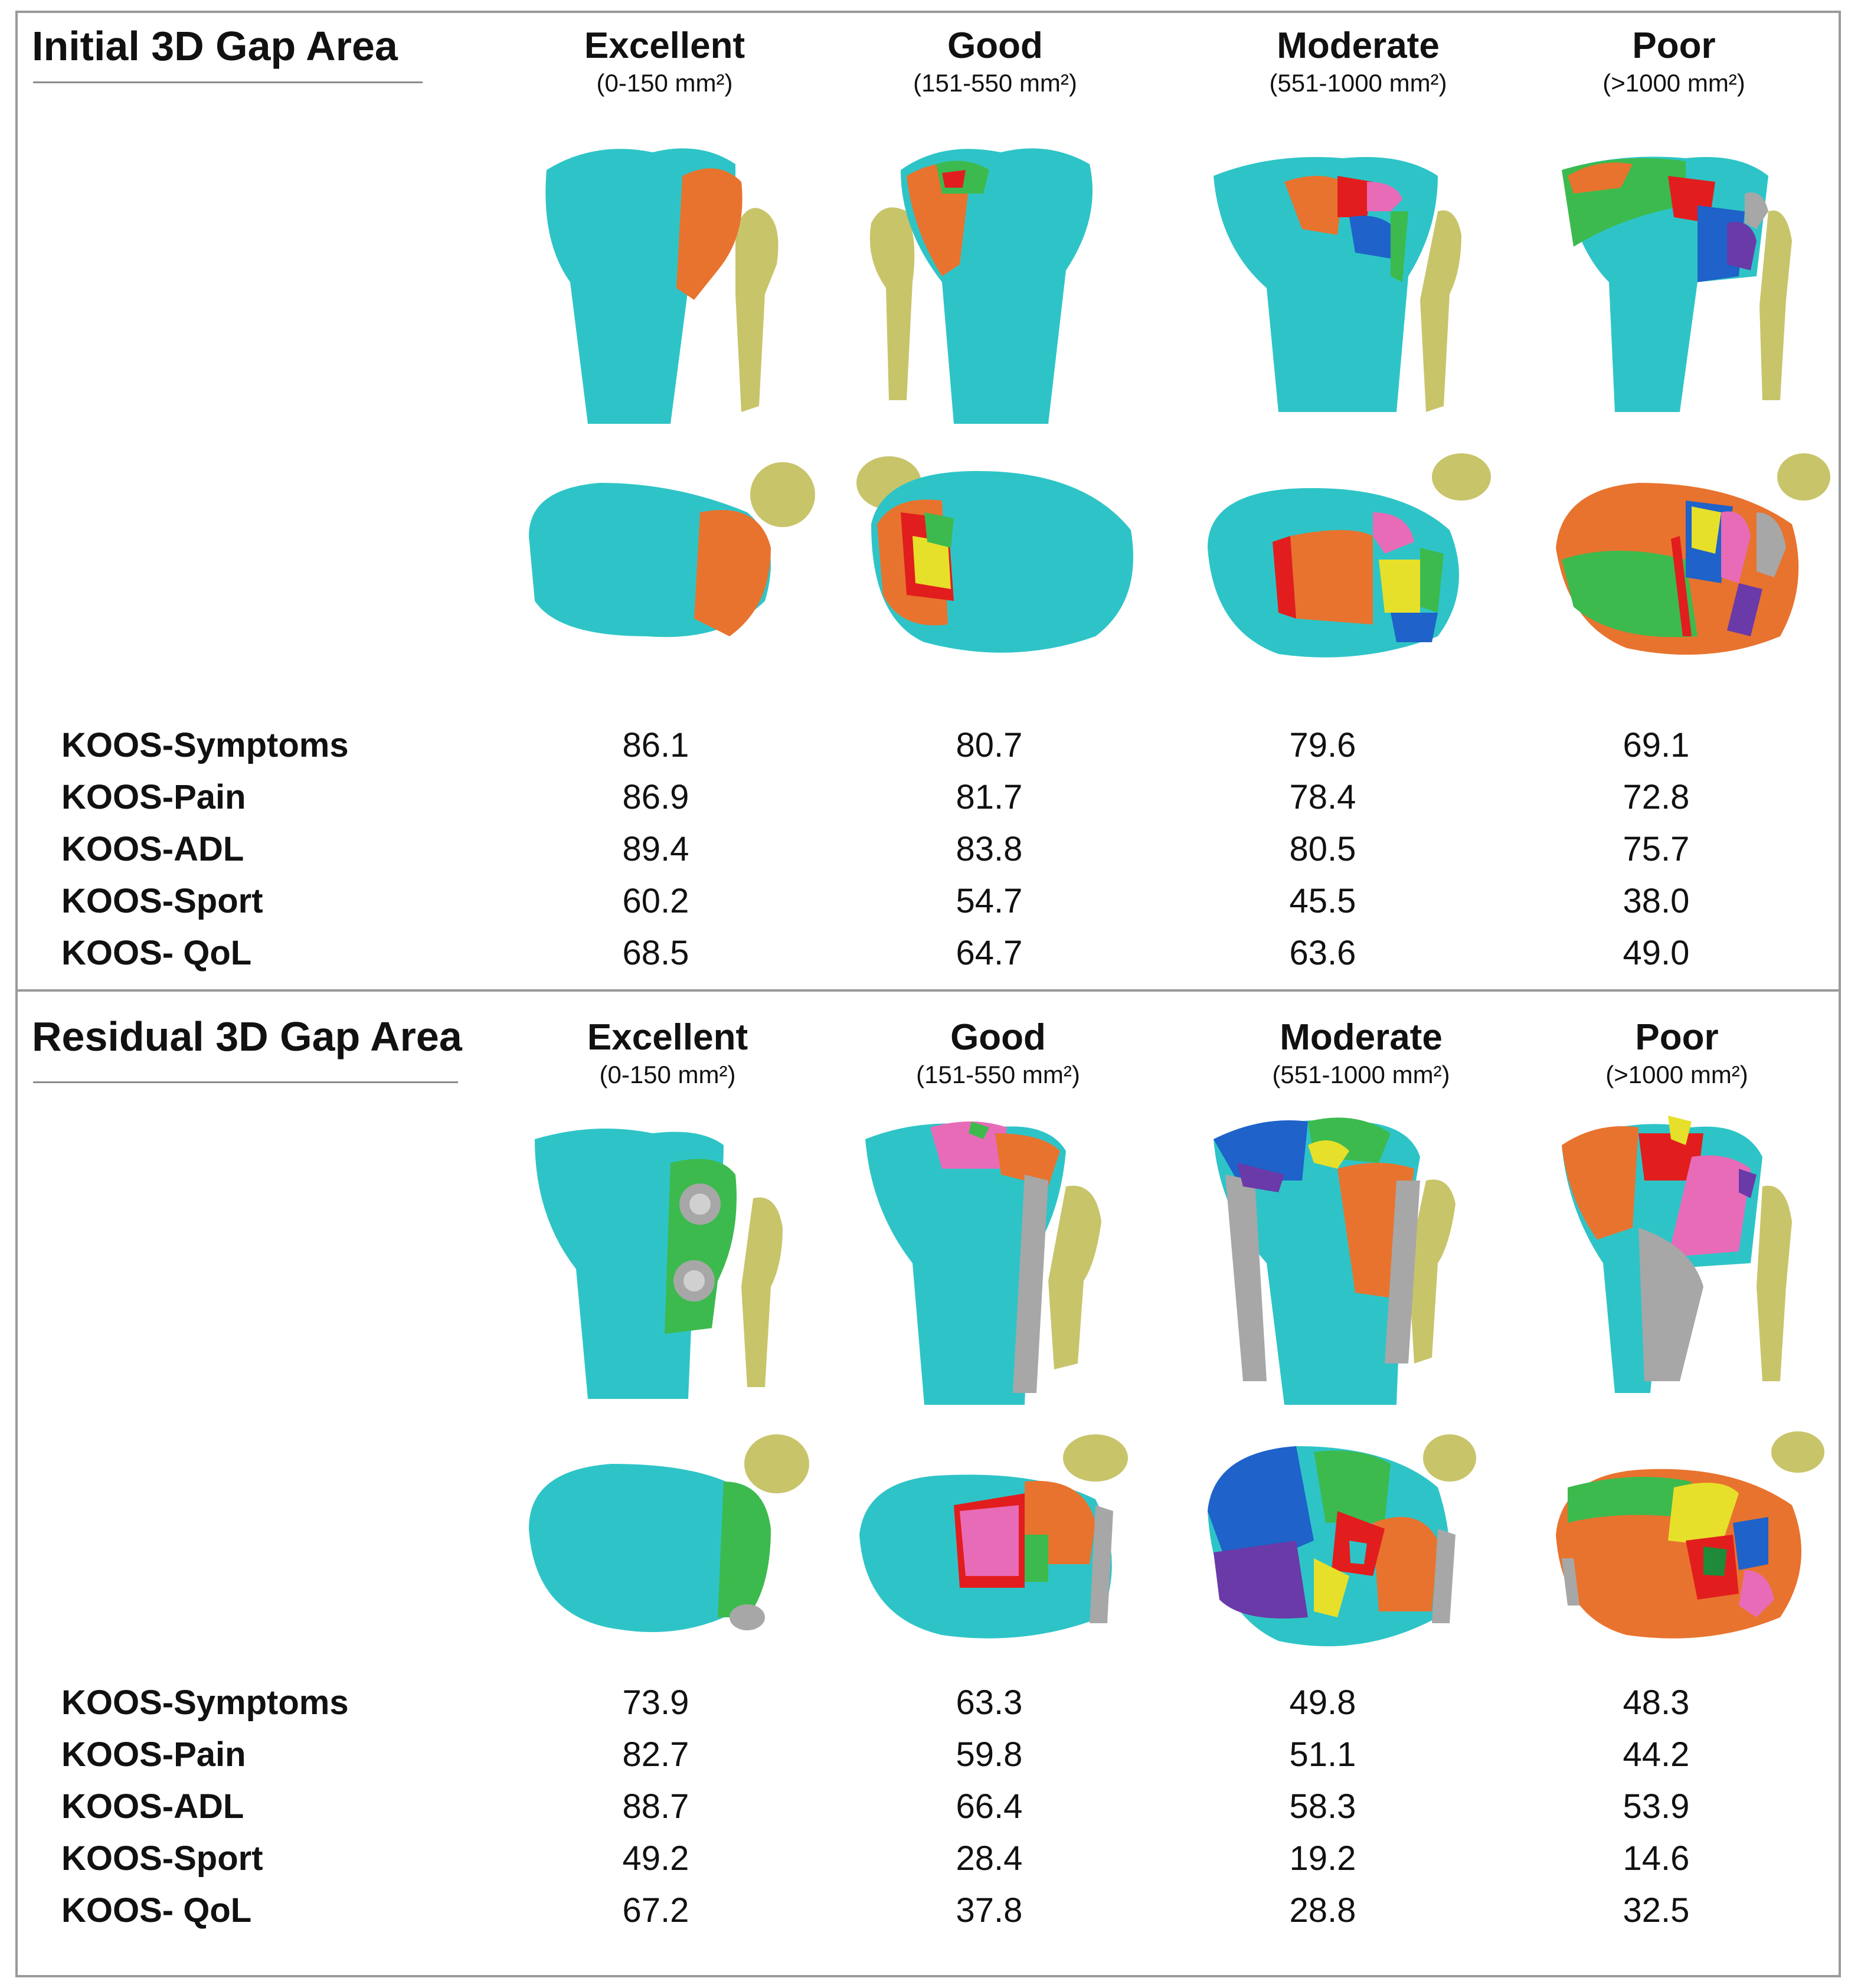 This screenshot has width=1861, height=1988. What do you see at coordinates (655, 901) in the screenshot?
I see `score-cell: 60.2` at bounding box center [655, 901].